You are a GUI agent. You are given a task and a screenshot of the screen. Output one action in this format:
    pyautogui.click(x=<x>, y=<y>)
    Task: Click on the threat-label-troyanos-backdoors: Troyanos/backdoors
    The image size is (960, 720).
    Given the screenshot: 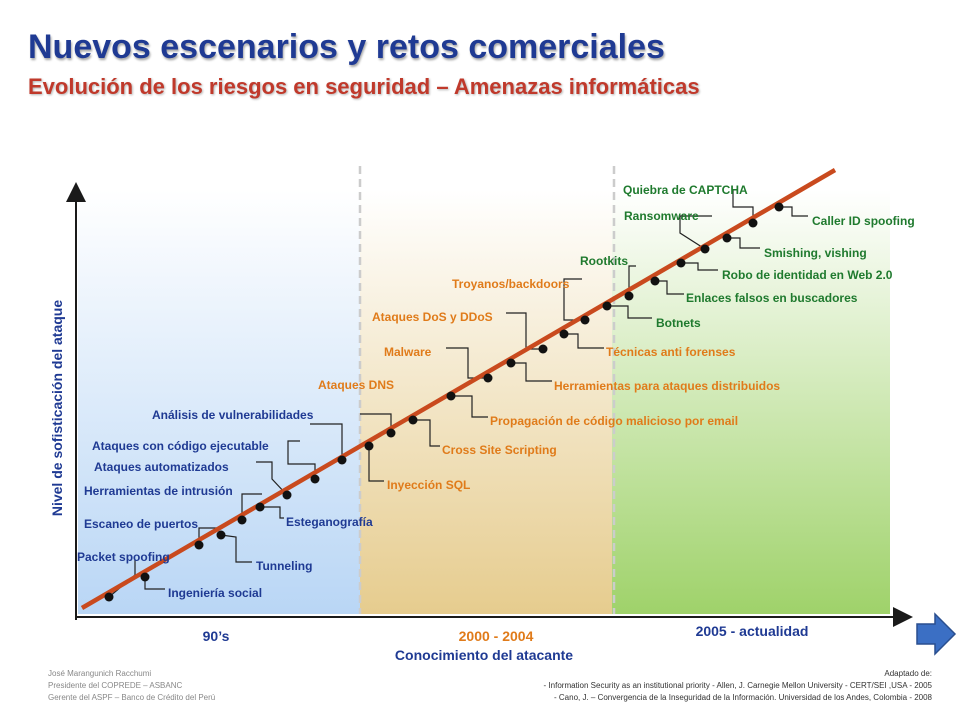 What is the action you would take?
    pyautogui.click(x=511, y=284)
    